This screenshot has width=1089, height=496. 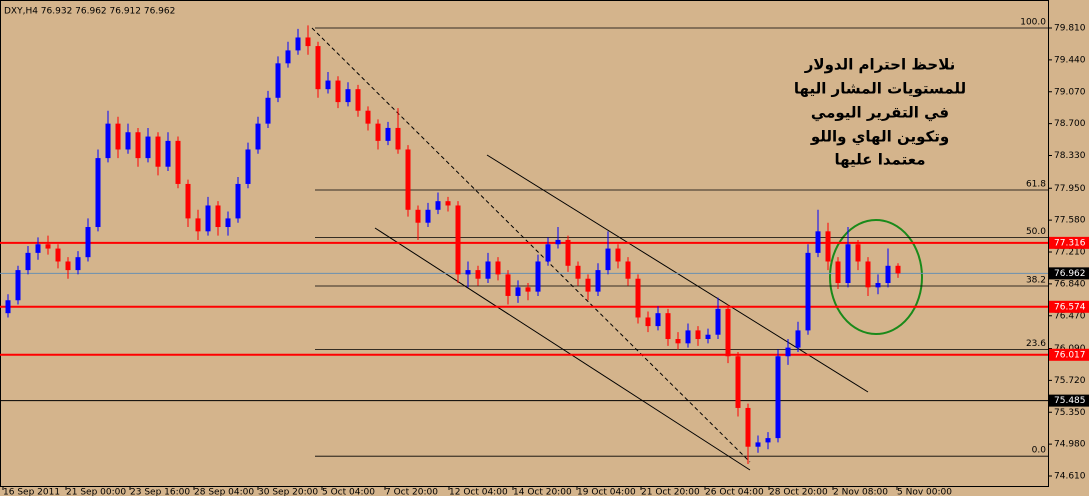 I want to click on fibo-label: 23.6, so click(x=1036, y=344).